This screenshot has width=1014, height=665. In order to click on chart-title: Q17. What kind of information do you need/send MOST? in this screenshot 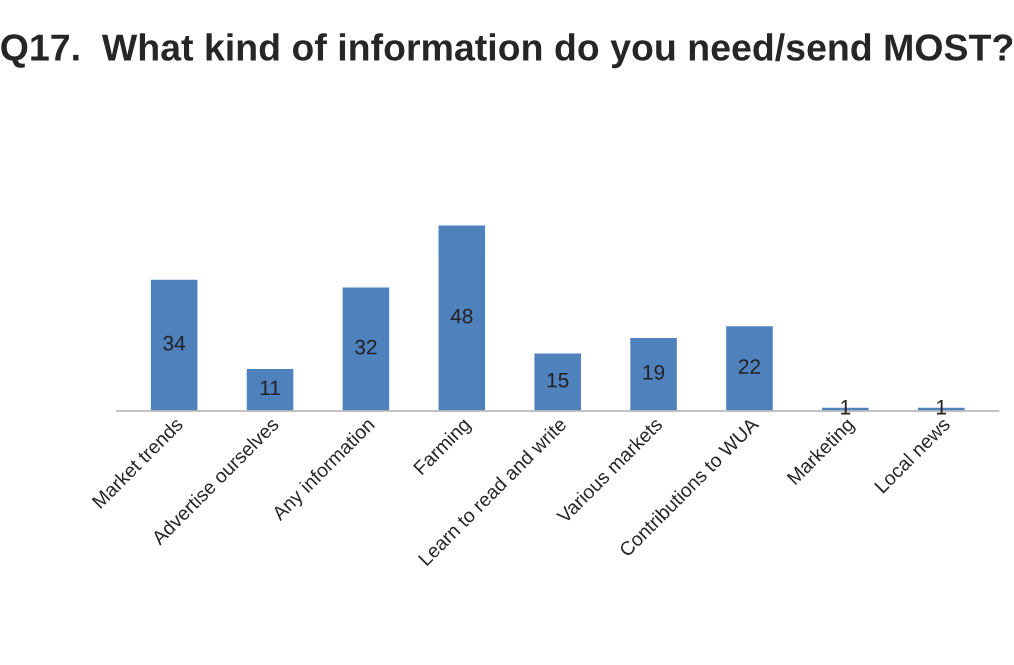, I will do `click(507, 51)`.